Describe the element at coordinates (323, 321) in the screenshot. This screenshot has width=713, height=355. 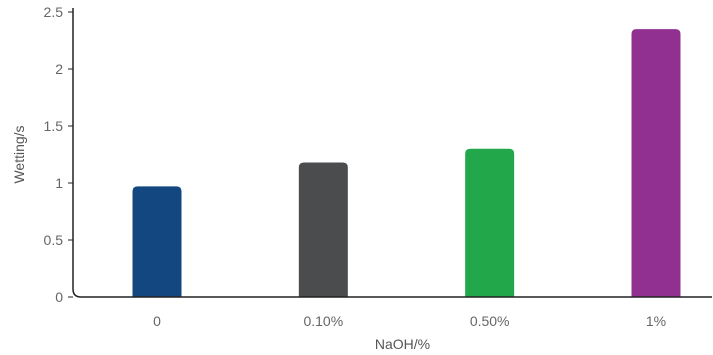
I see `x-tick-label: 0.10%` at that location.